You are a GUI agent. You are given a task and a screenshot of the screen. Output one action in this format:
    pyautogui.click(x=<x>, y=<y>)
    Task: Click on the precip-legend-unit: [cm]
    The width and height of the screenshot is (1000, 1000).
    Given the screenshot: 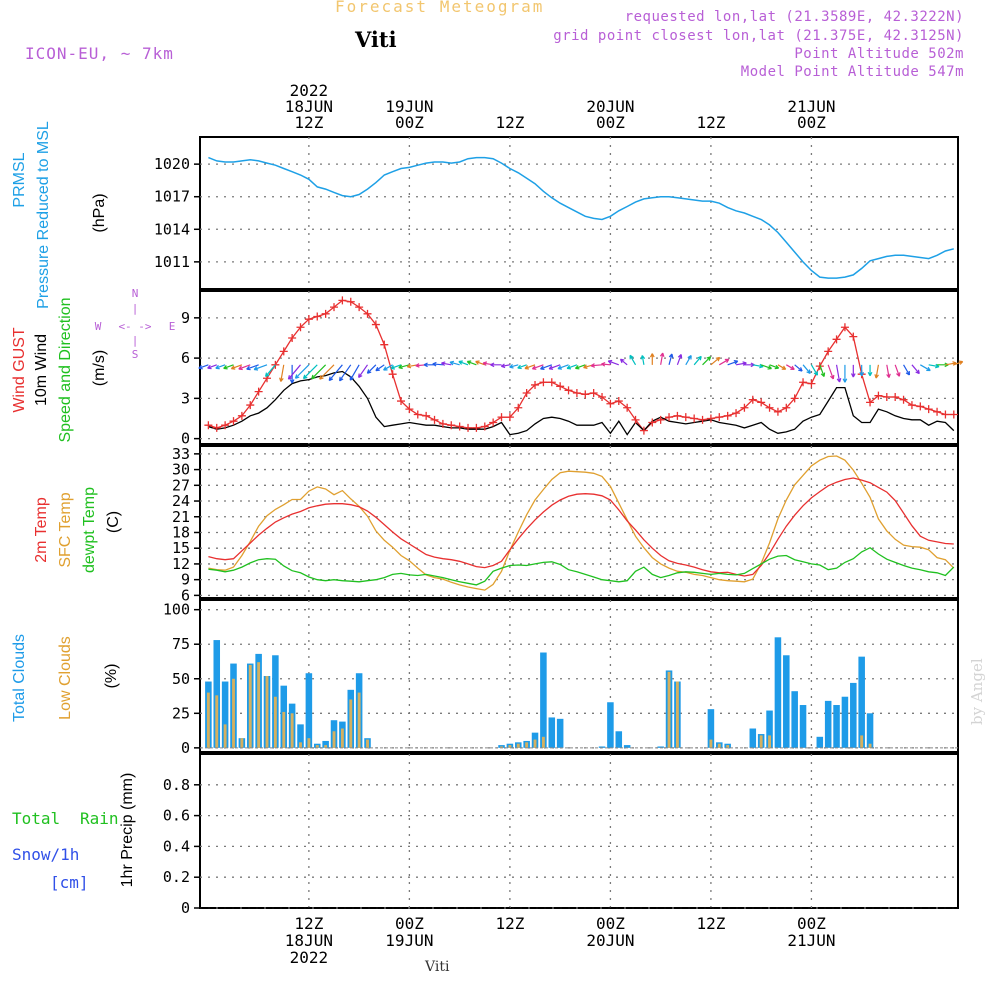 What is the action you would take?
    pyautogui.click(x=69, y=882)
    